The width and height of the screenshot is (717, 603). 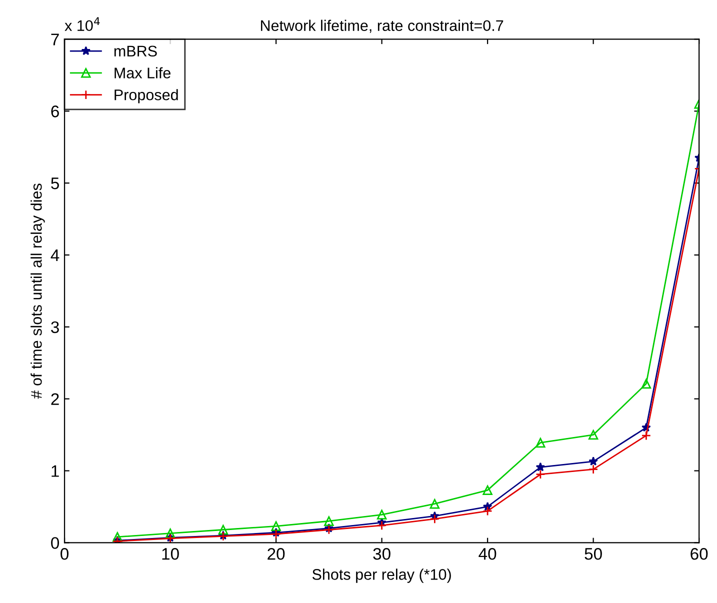 I want to click on y-tick-label: 5, so click(x=55, y=184).